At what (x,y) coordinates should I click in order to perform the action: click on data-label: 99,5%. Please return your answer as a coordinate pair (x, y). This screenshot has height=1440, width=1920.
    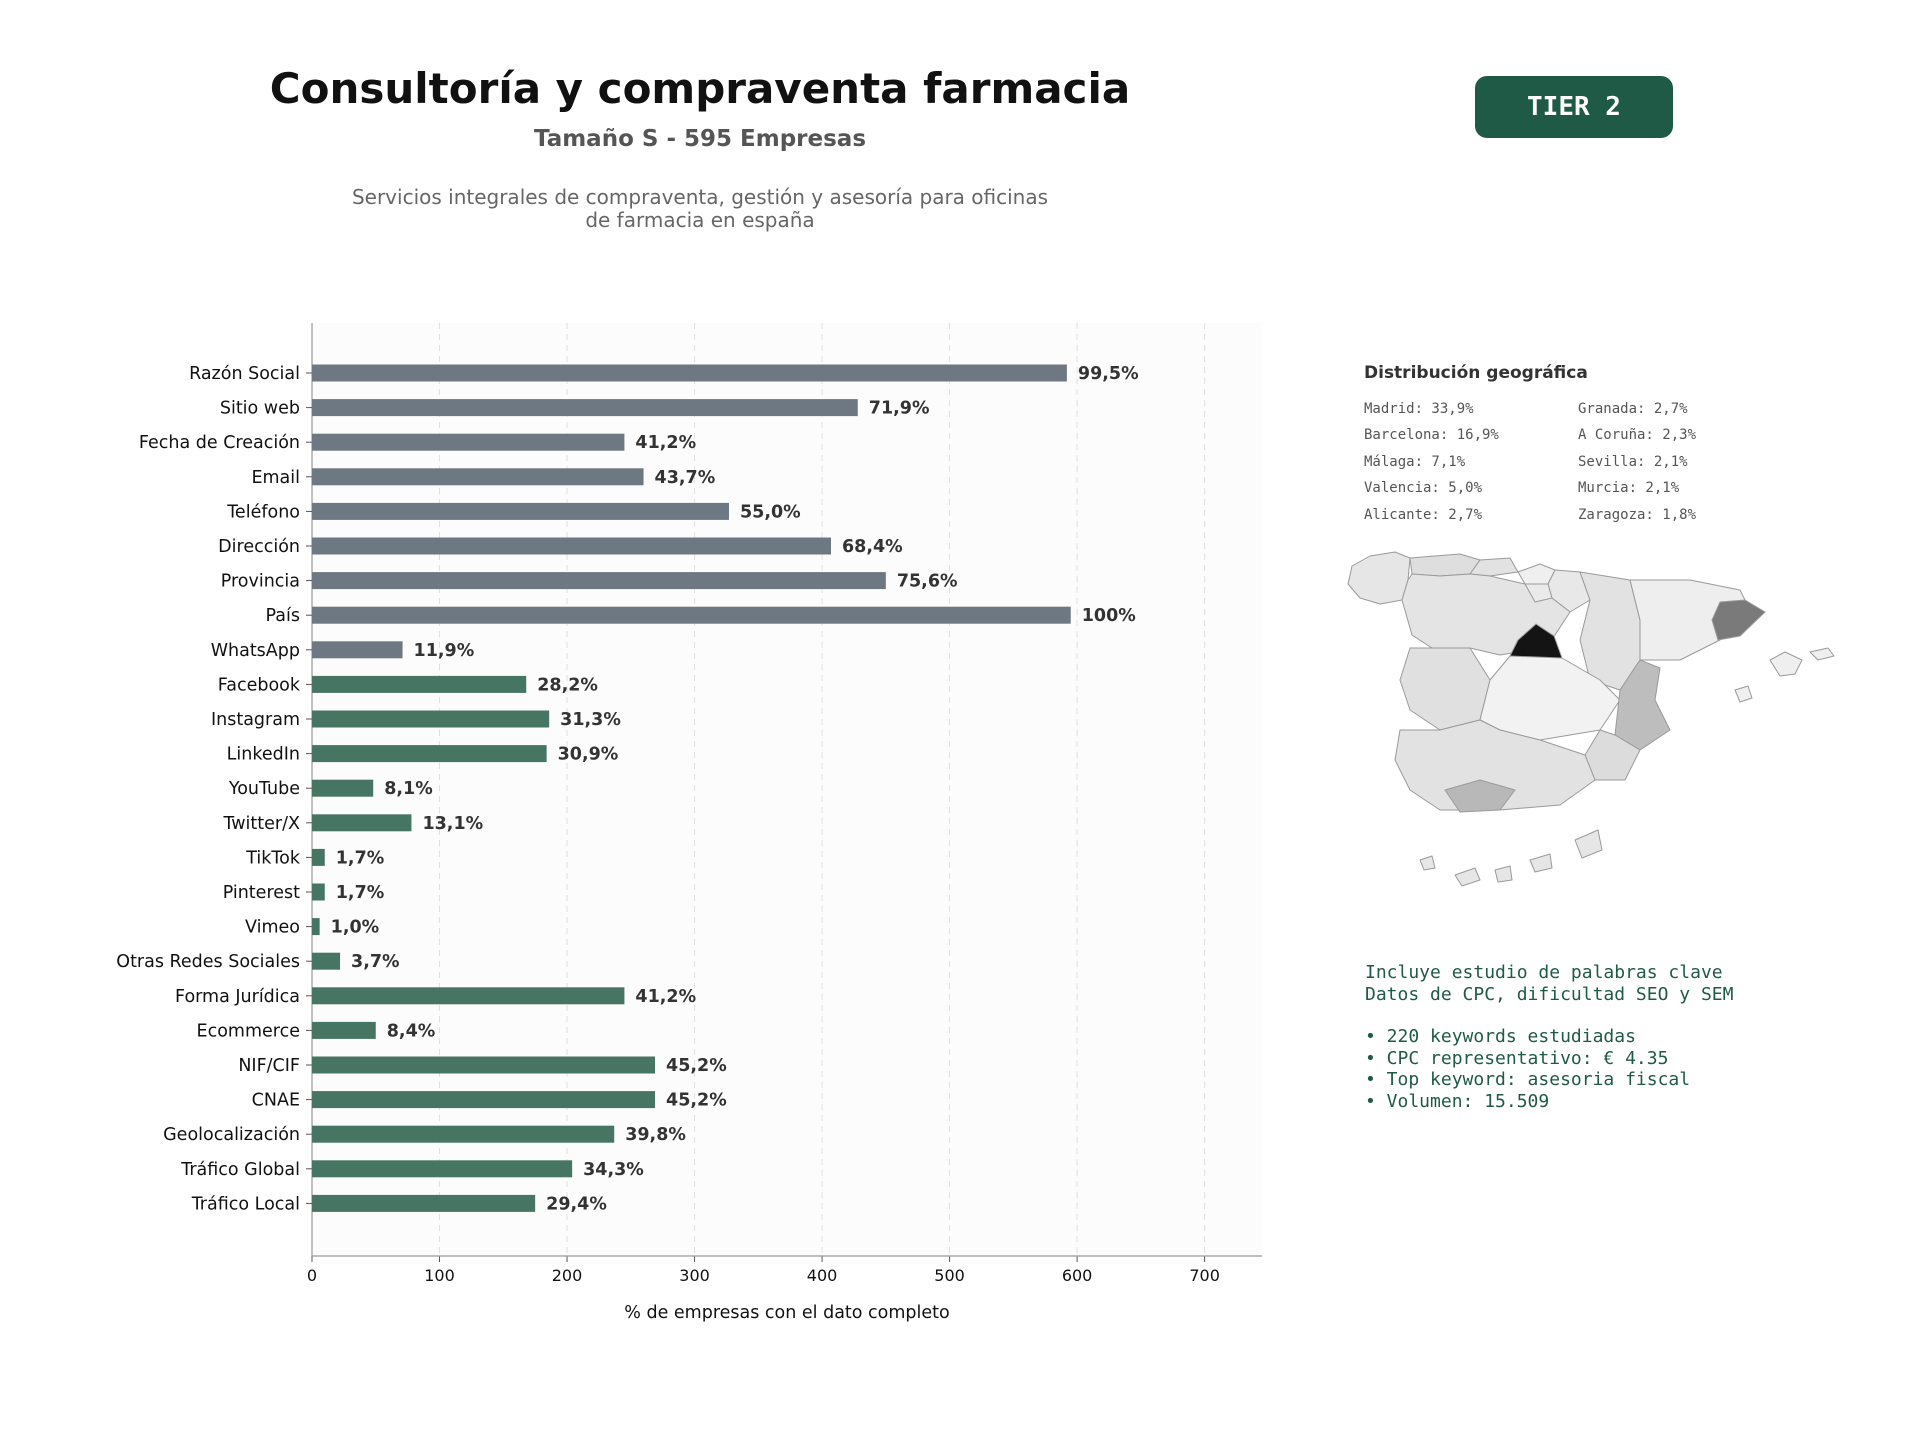
    Looking at the image, I should click on (1108, 374).